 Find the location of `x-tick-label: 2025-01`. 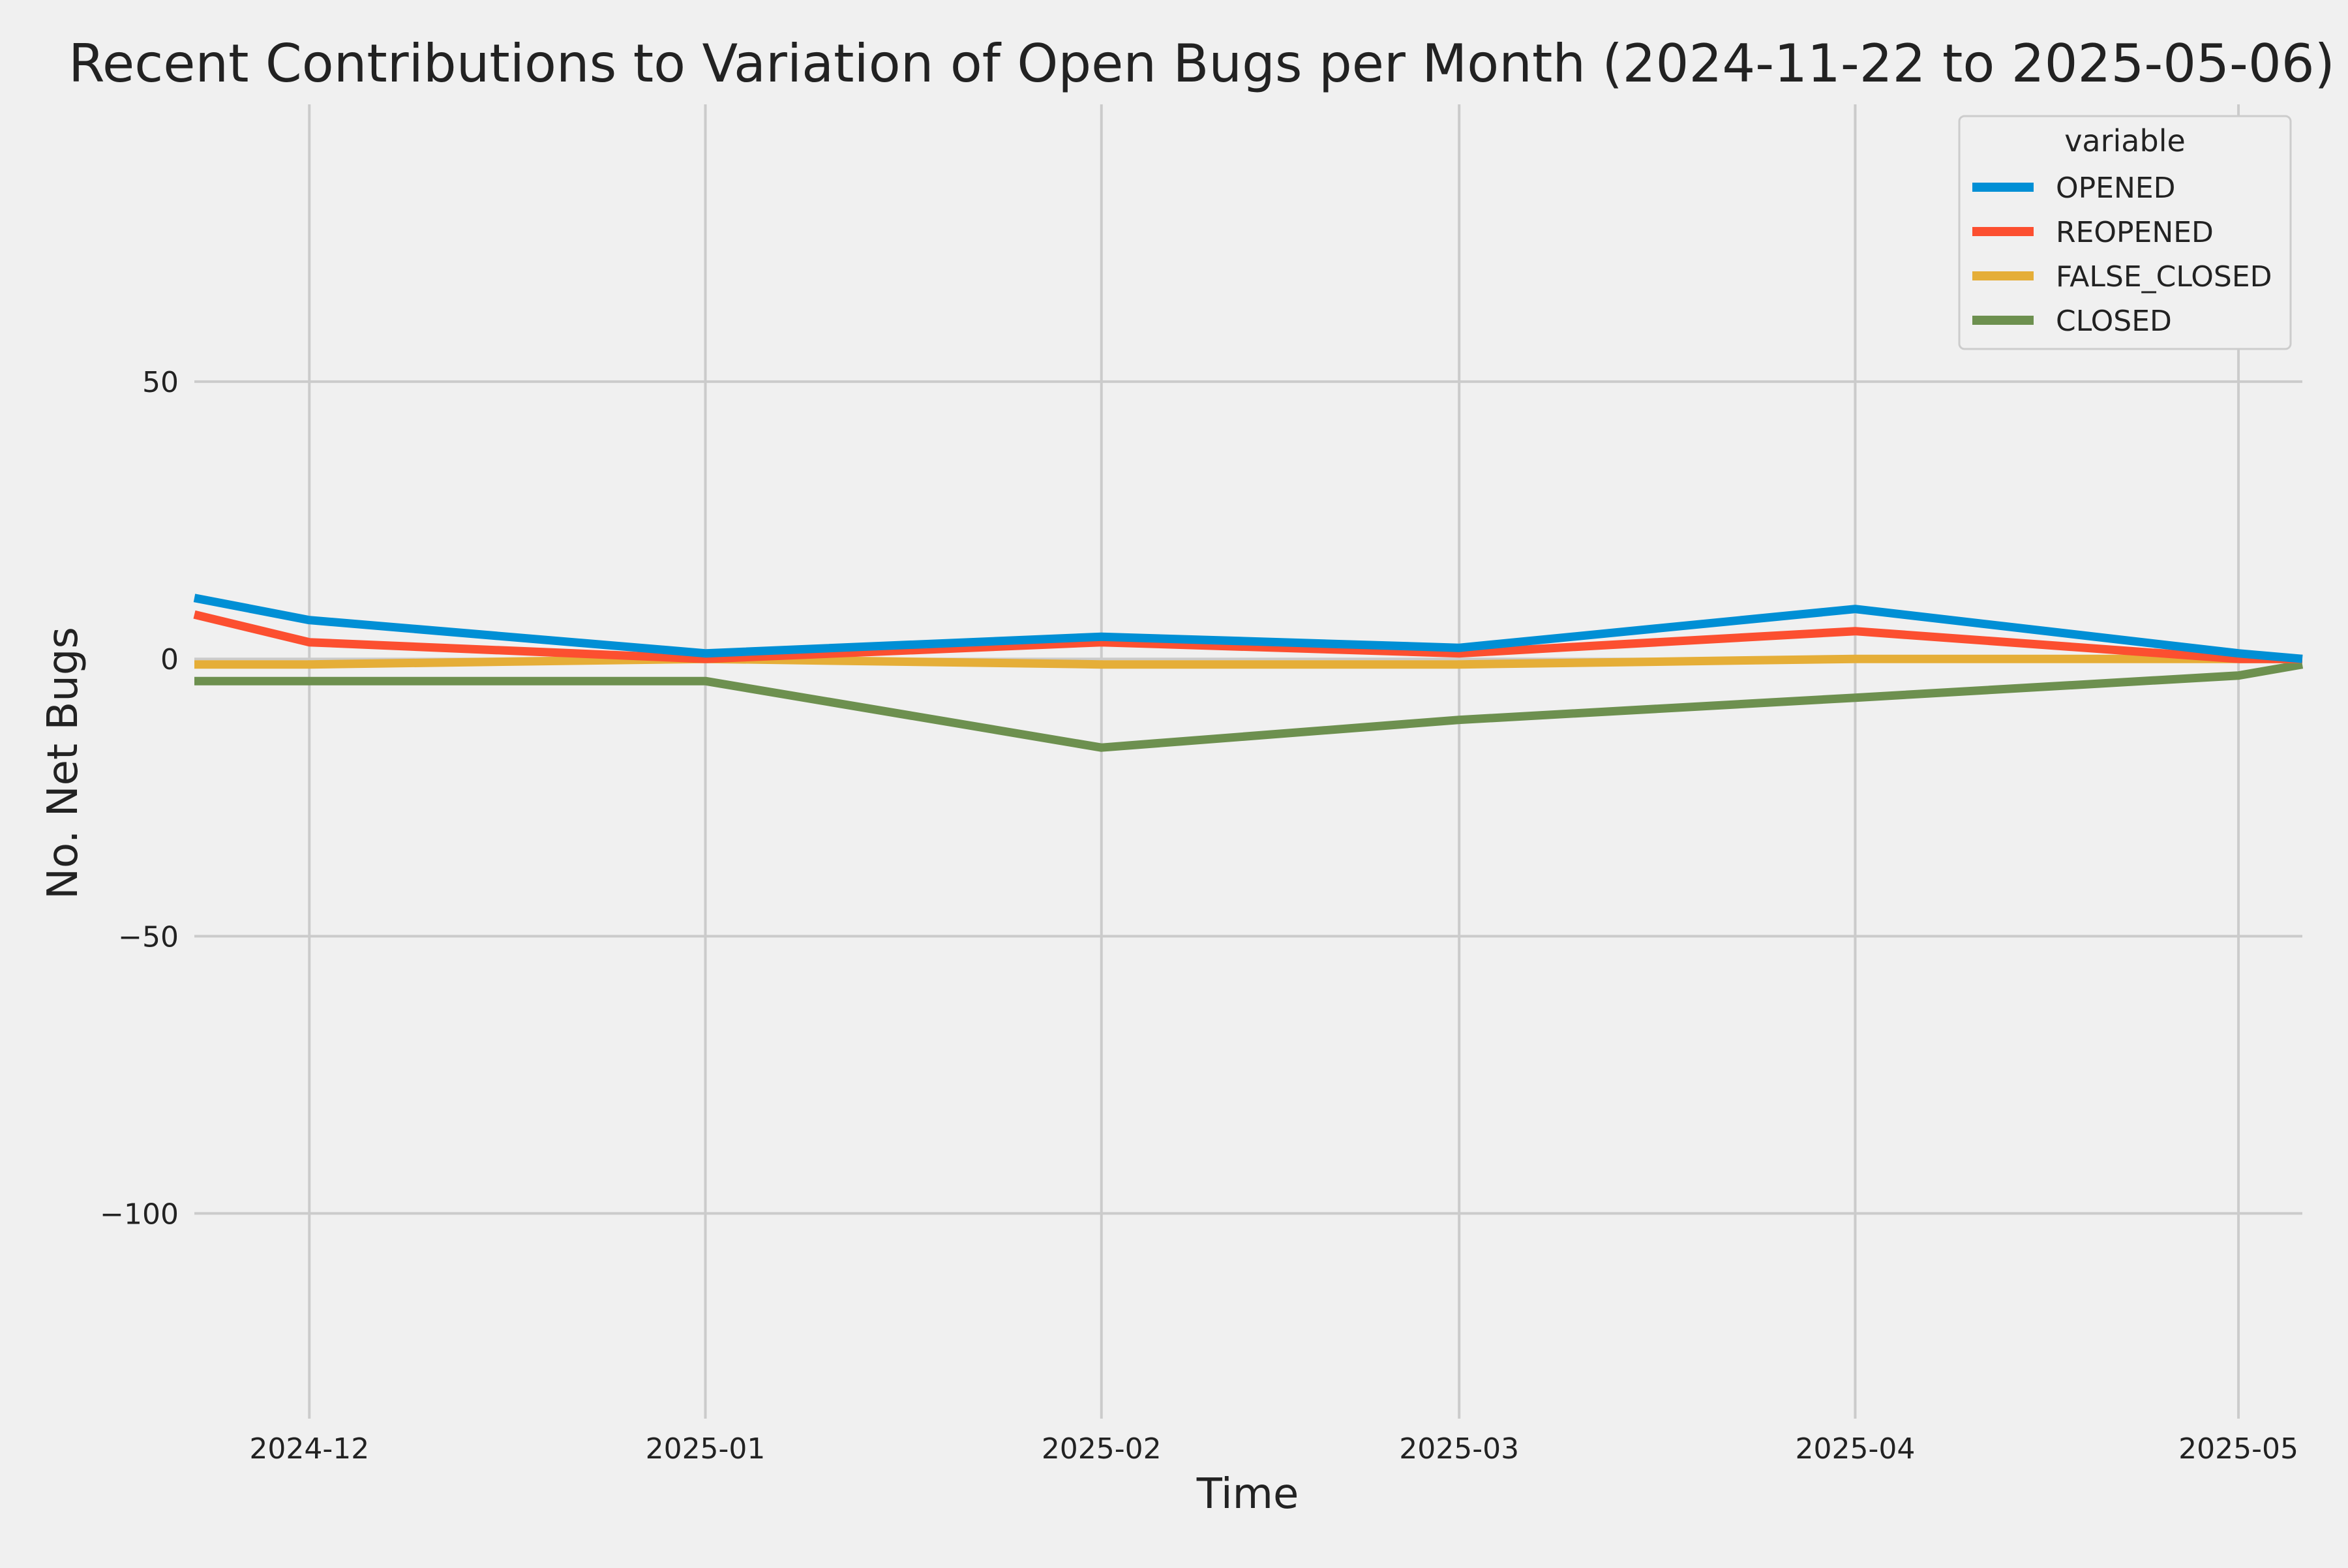

x-tick-label: 2025-01 is located at coordinates (706, 1449).